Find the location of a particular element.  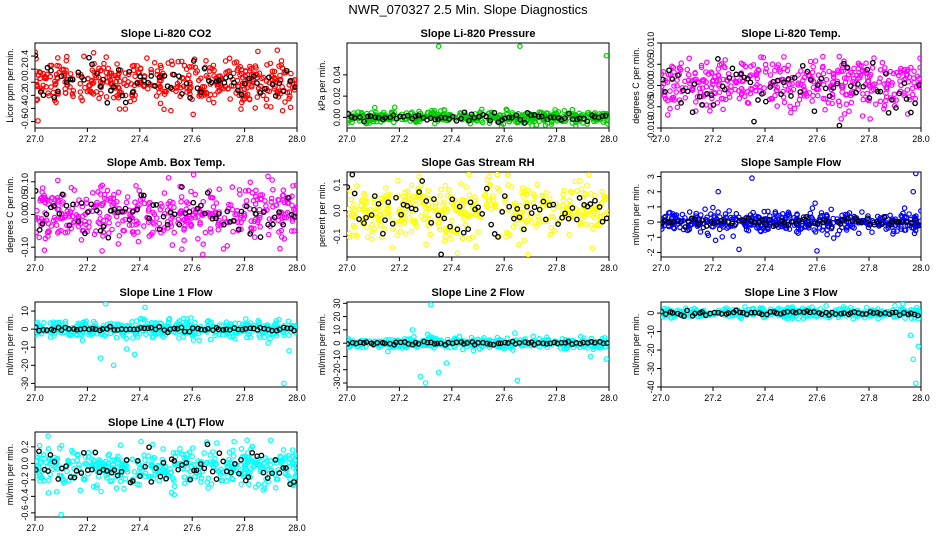

x-tick-label: 27.8 is located at coordinates (869, 268).